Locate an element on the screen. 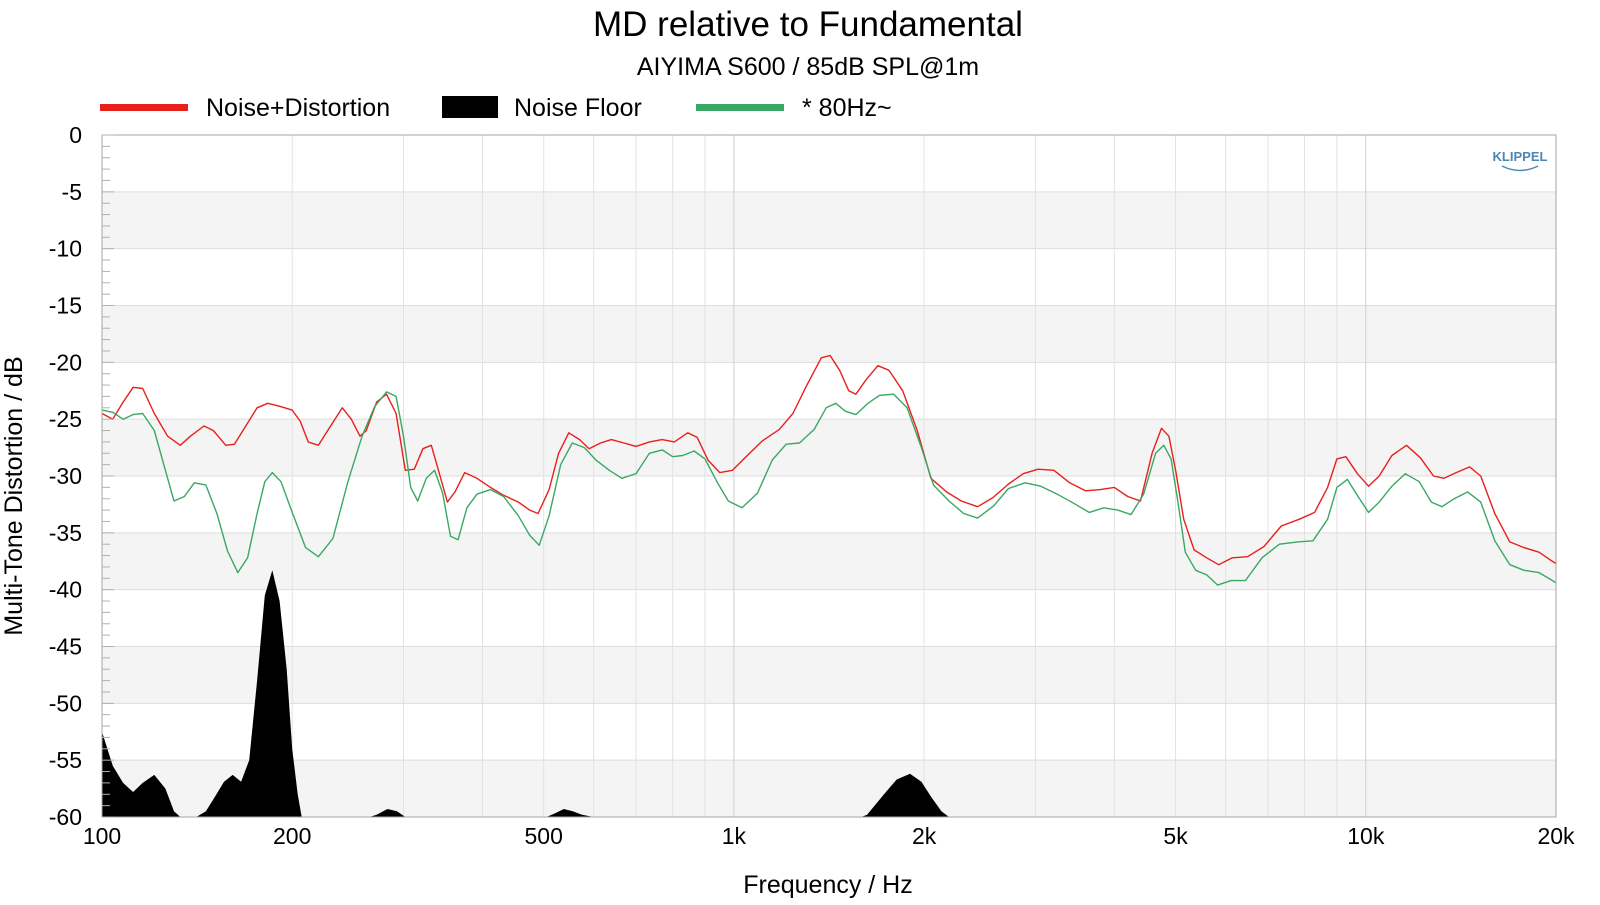 Image resolution: width=1600 pixels, height=905 pixels. y-tick-label: -30 is located at coordinates (65, 476).